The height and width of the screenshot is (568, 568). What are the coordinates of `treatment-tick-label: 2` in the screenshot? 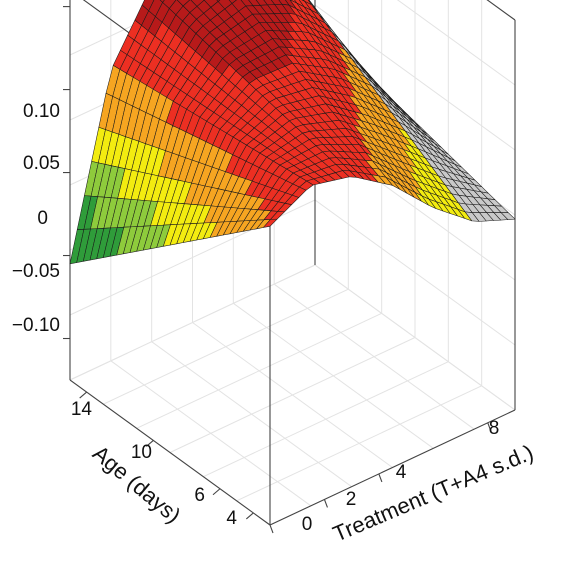 It's located at (351, 499).